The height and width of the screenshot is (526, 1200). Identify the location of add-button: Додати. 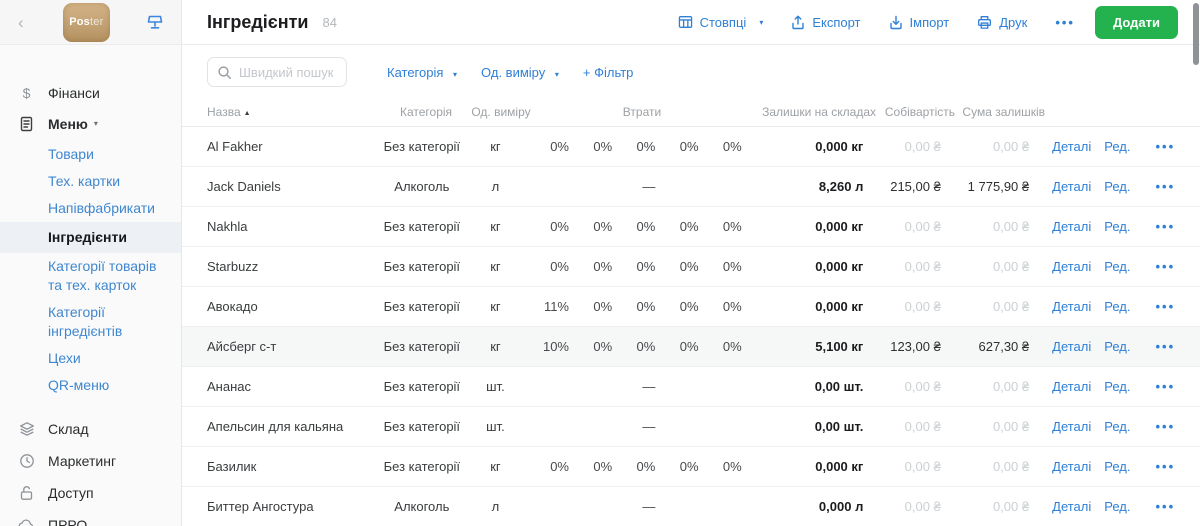
(1136, 22).